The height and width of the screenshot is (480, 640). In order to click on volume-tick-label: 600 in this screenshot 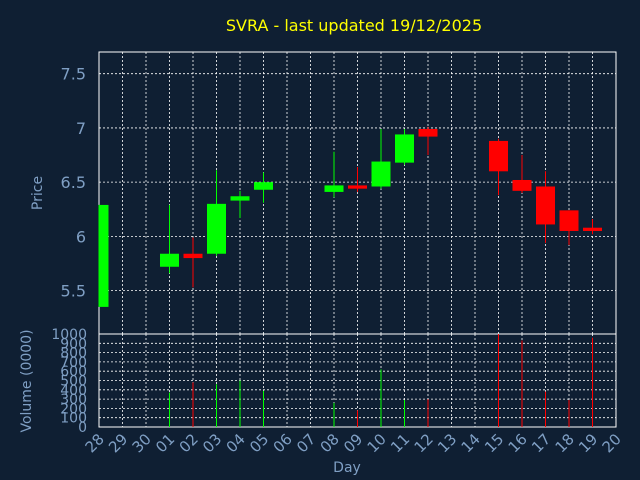, I will do `click(73, 372)`.